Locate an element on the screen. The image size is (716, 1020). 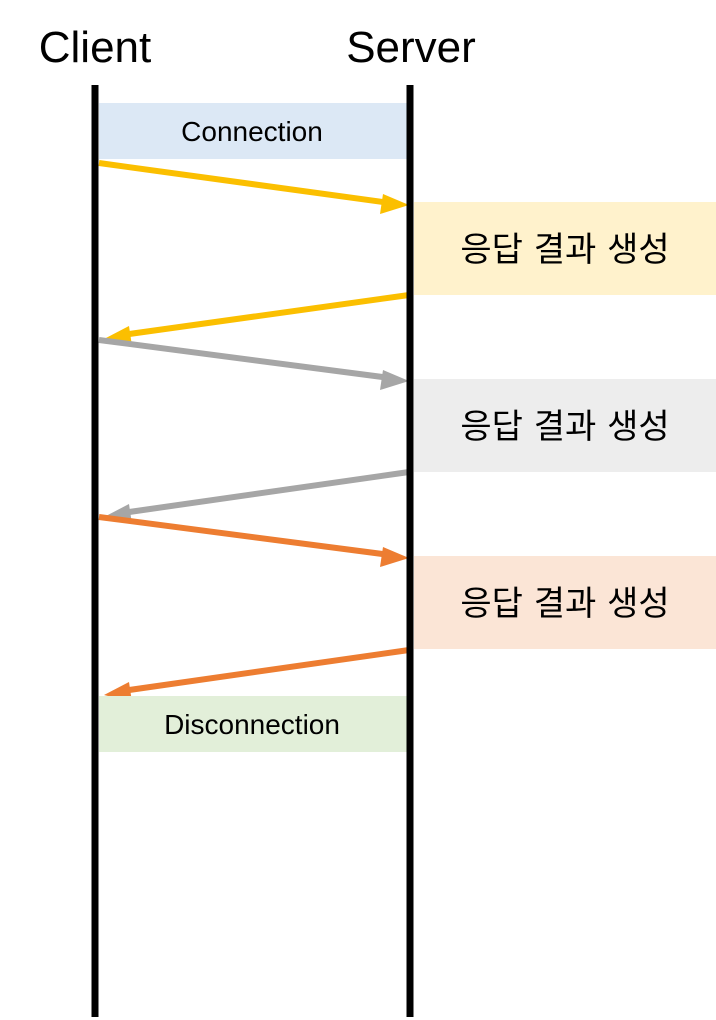
client-label: Client is located at coordinates (95, 47).